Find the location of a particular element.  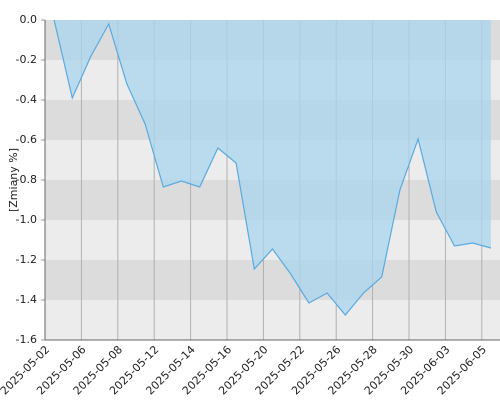

y-tick-label: -1.6 is located at coordinates (26, 339).